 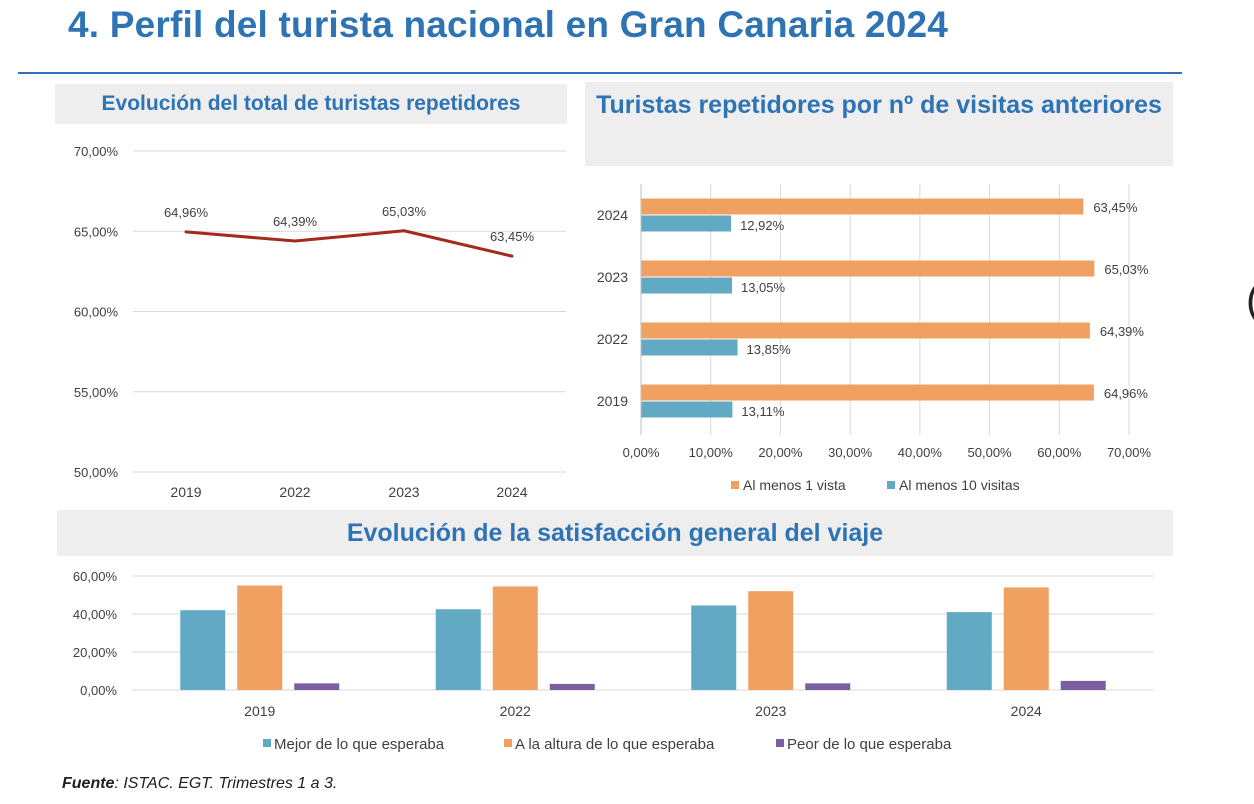 What do you see at coordinates (711, 452) in the screenshot?
I see `bar-x-tick: 10,00%` at bounding box center [711, 452].